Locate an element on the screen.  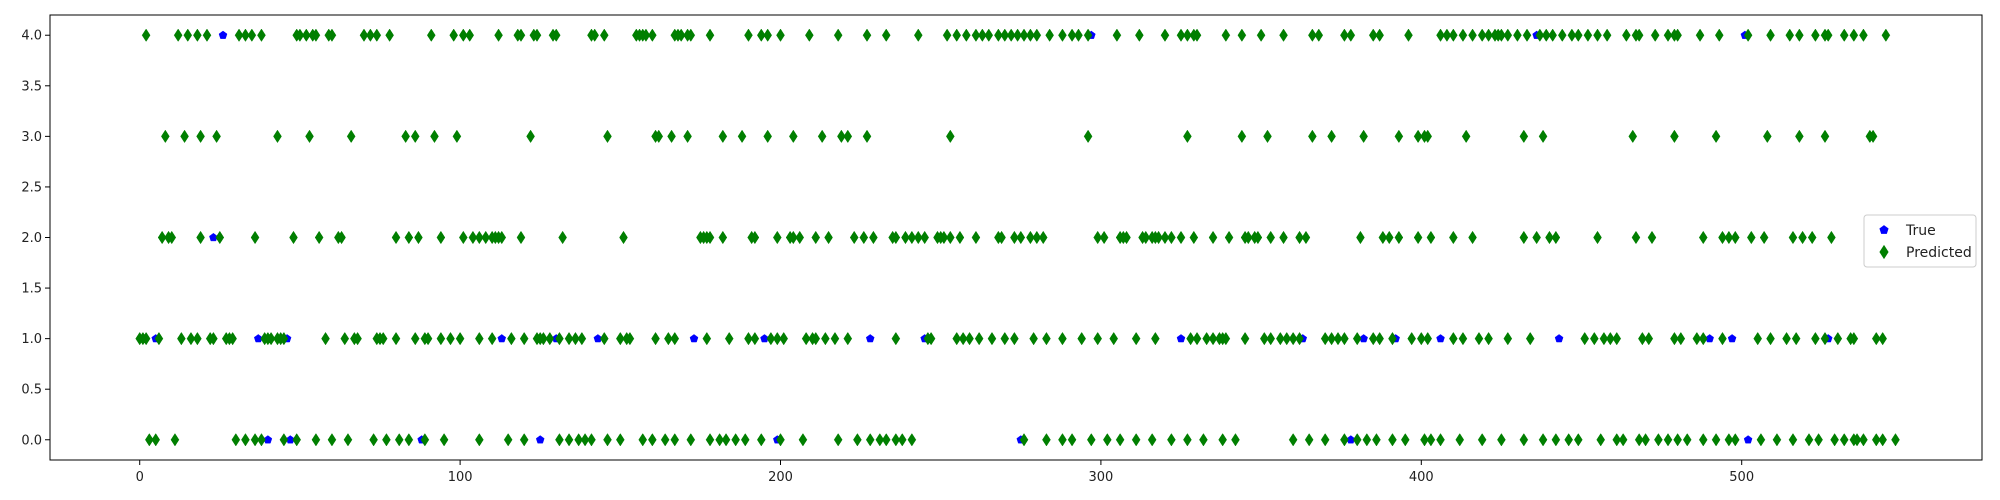
y-tick-label: 3.5 is located at coordinates (31, 86).